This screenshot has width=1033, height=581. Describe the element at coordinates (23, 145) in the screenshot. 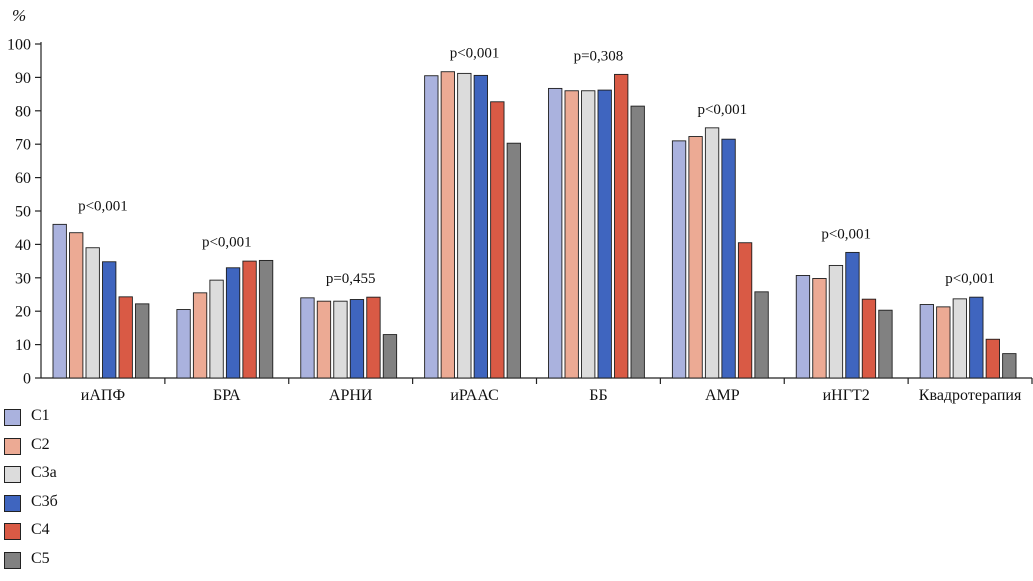

I see `y-tick-label: 70` at that location.